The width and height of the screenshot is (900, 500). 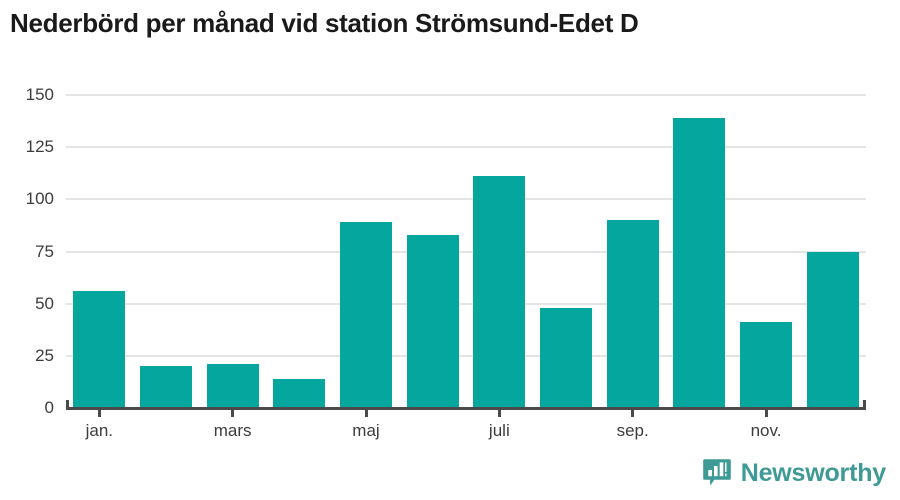 I want to click on bar-mars, so click(x=232, y=386).